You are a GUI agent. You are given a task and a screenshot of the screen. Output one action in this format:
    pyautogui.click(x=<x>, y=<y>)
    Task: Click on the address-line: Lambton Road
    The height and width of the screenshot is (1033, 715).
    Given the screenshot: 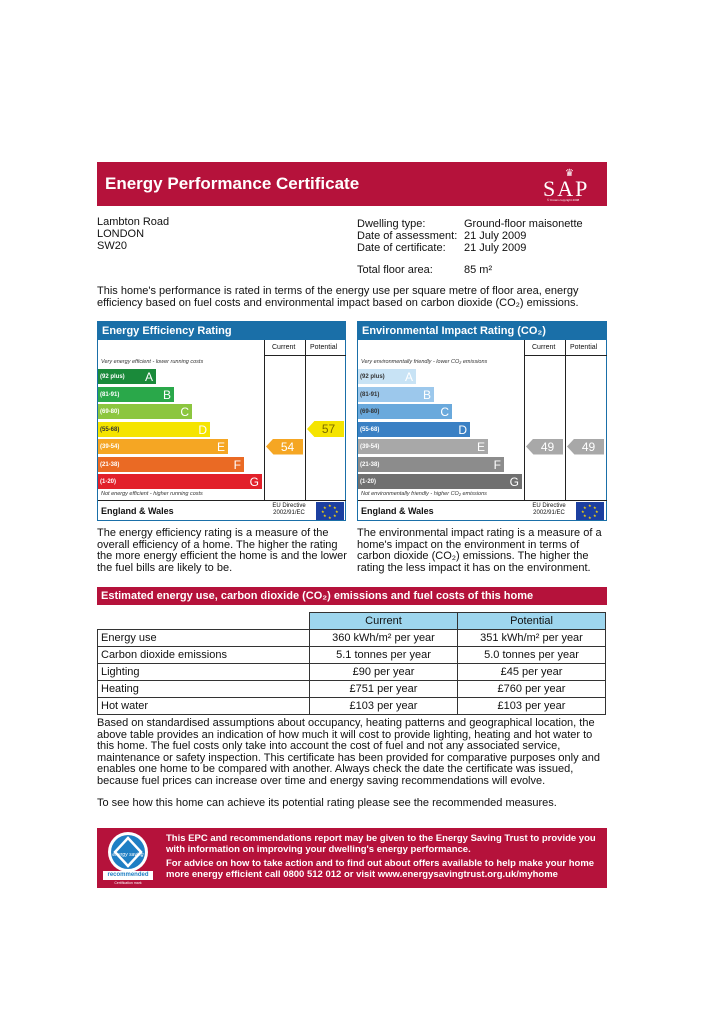 What is the action you would take?
    pyautogui.click(x=133, y=222)
    